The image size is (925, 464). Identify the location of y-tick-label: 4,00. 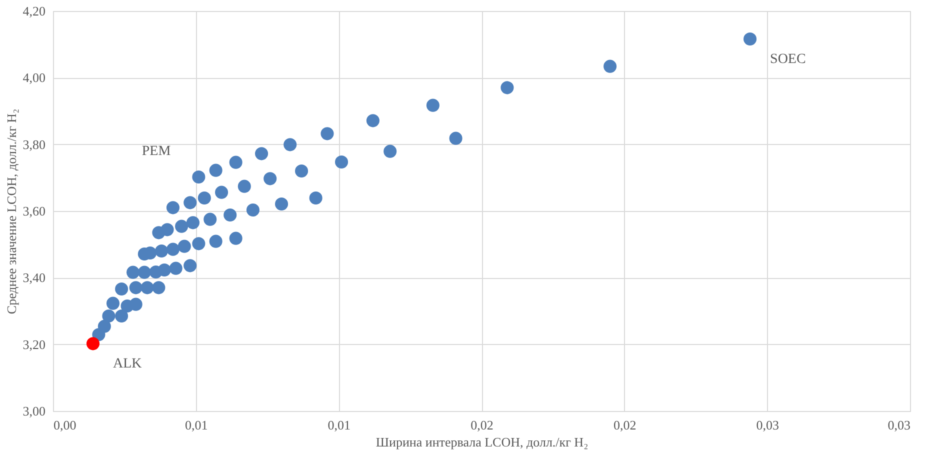
(34, 78).